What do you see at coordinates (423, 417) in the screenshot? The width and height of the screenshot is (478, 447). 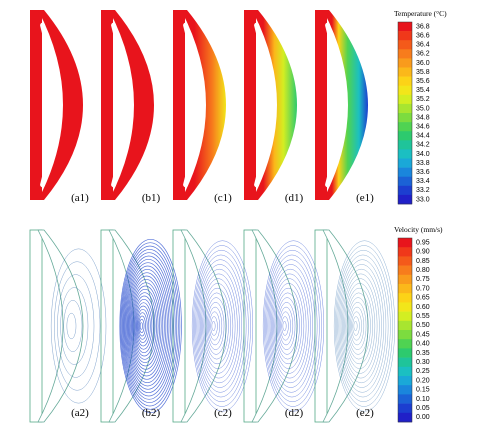 I see `colorbar-label: 0.00` at bounding box center [423, 417].